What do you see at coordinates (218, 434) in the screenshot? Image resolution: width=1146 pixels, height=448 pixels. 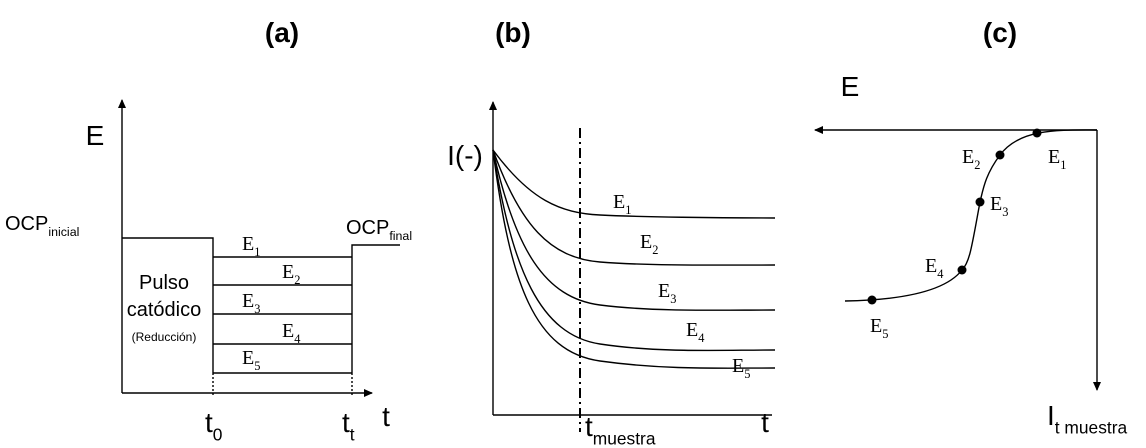 I see `label-sub: 0` at bounding box center [218, 434].